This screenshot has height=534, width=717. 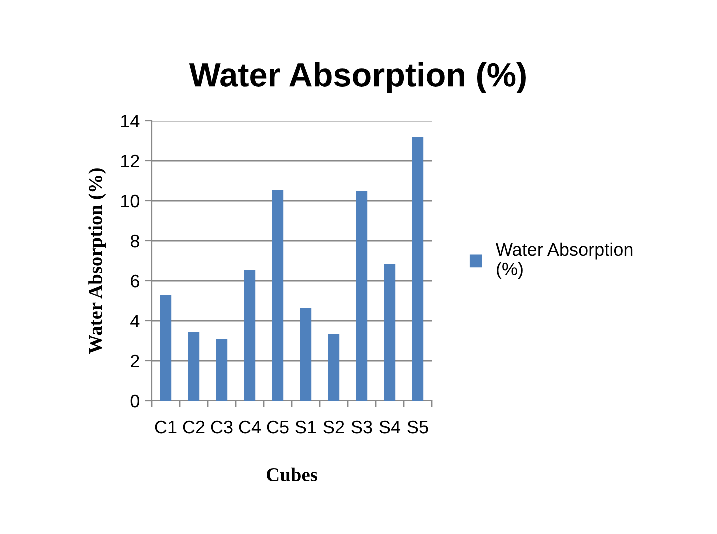 I want to click on y-tick-label: 6, so click(x=135, y=281).